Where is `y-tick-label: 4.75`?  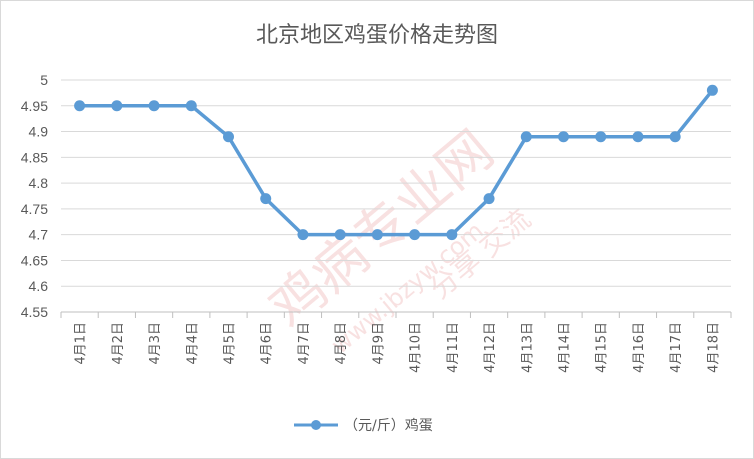
y-tick-label: 4.75 is located at coordinates (34, 209).